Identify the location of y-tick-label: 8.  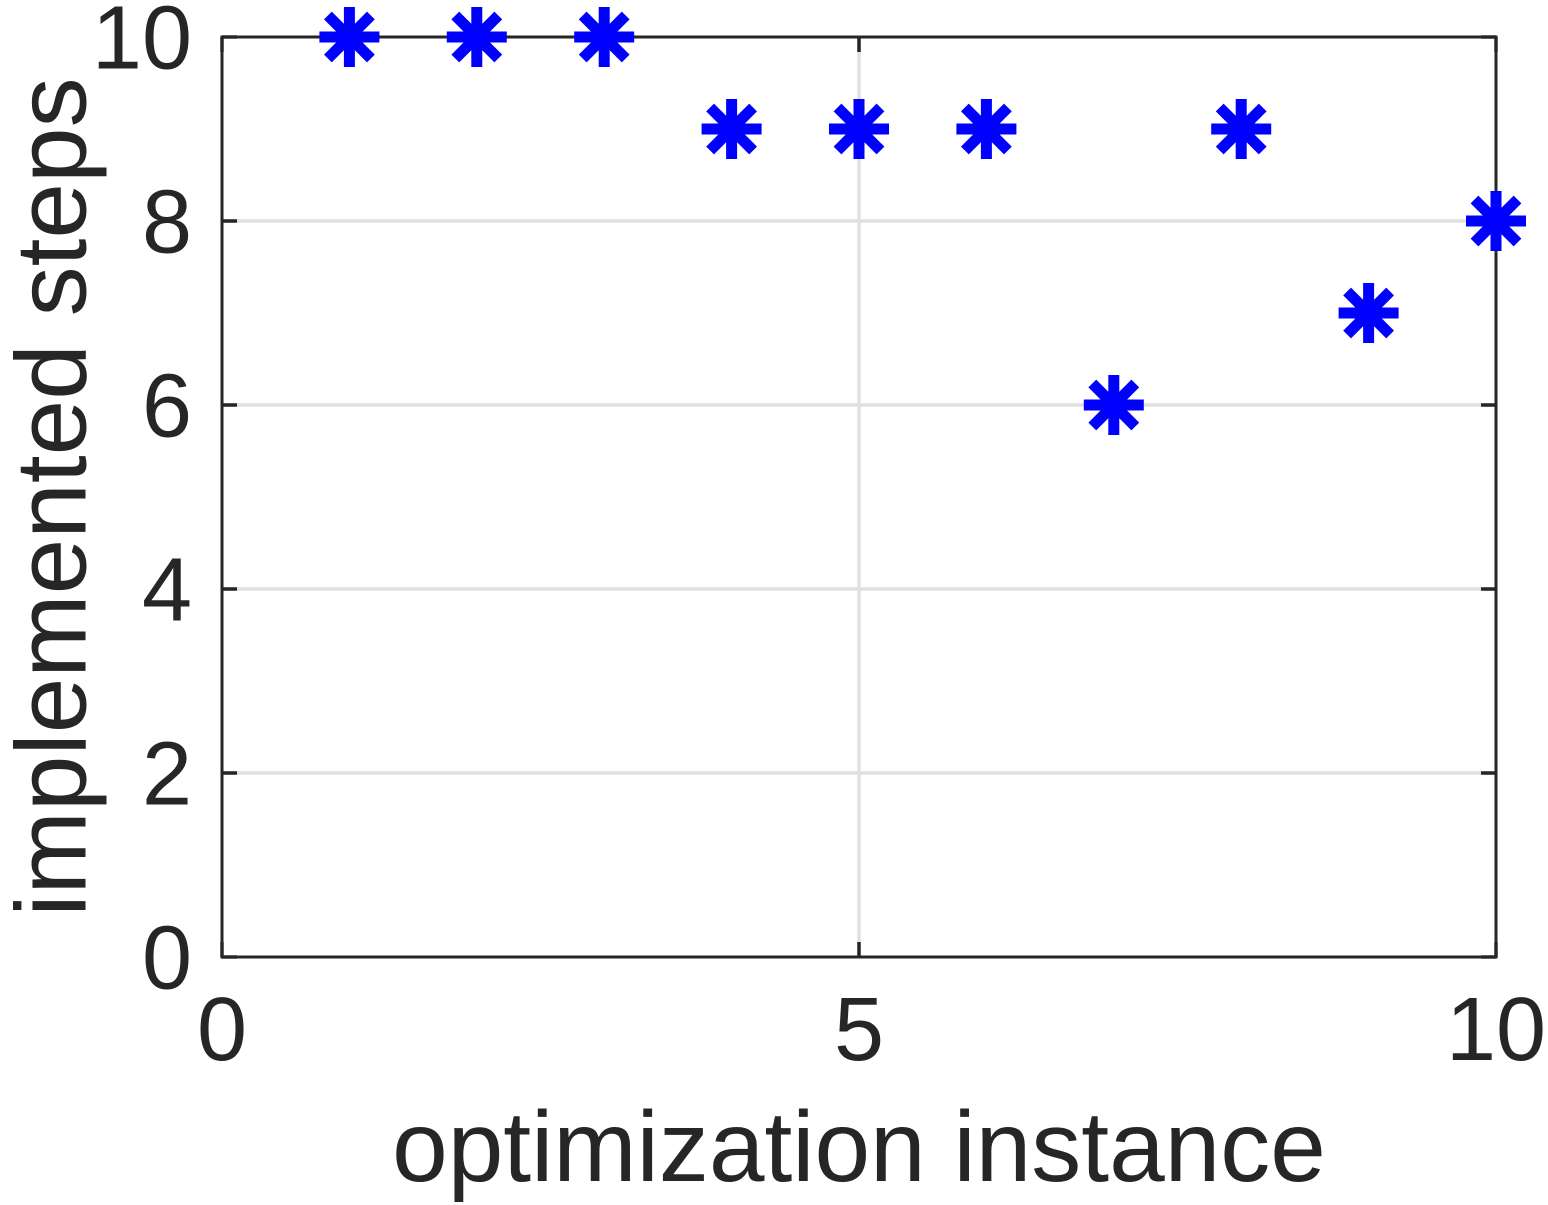
(167, 223).